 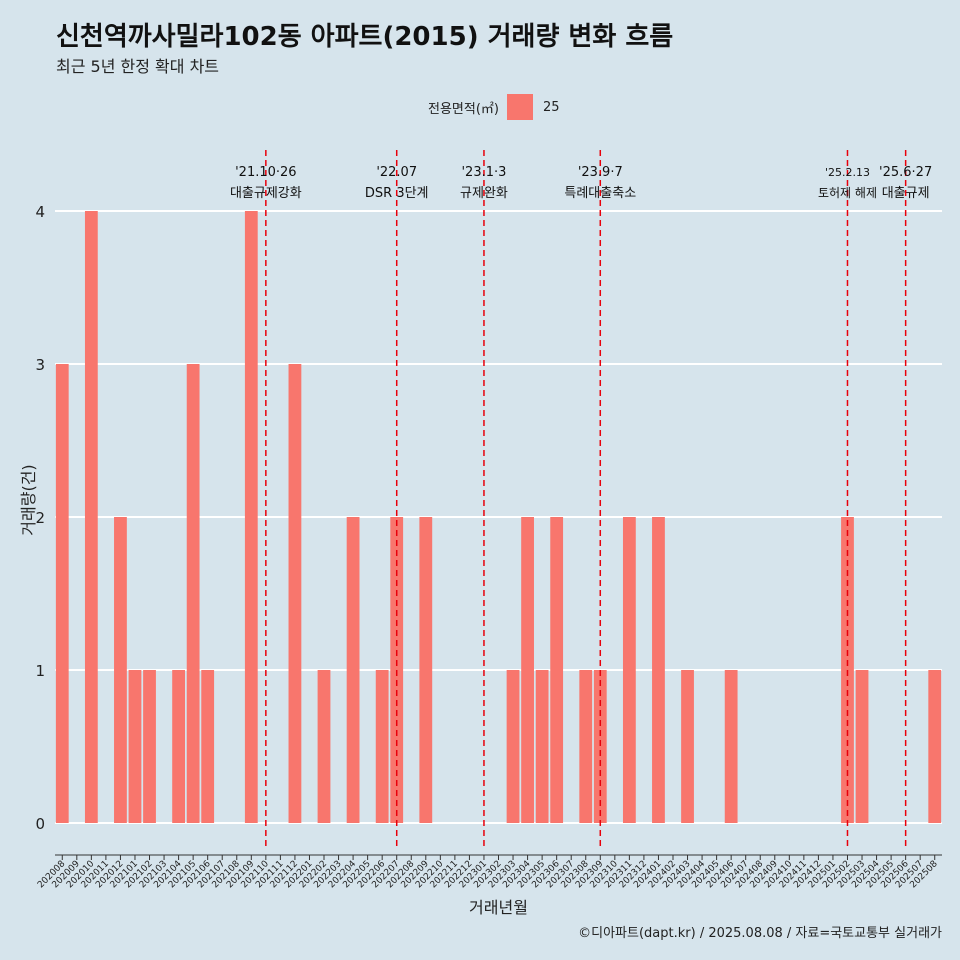 I want to click on chart-subtitle: 최근 5년 한정 확대 차트, so click(x=138, y=66).